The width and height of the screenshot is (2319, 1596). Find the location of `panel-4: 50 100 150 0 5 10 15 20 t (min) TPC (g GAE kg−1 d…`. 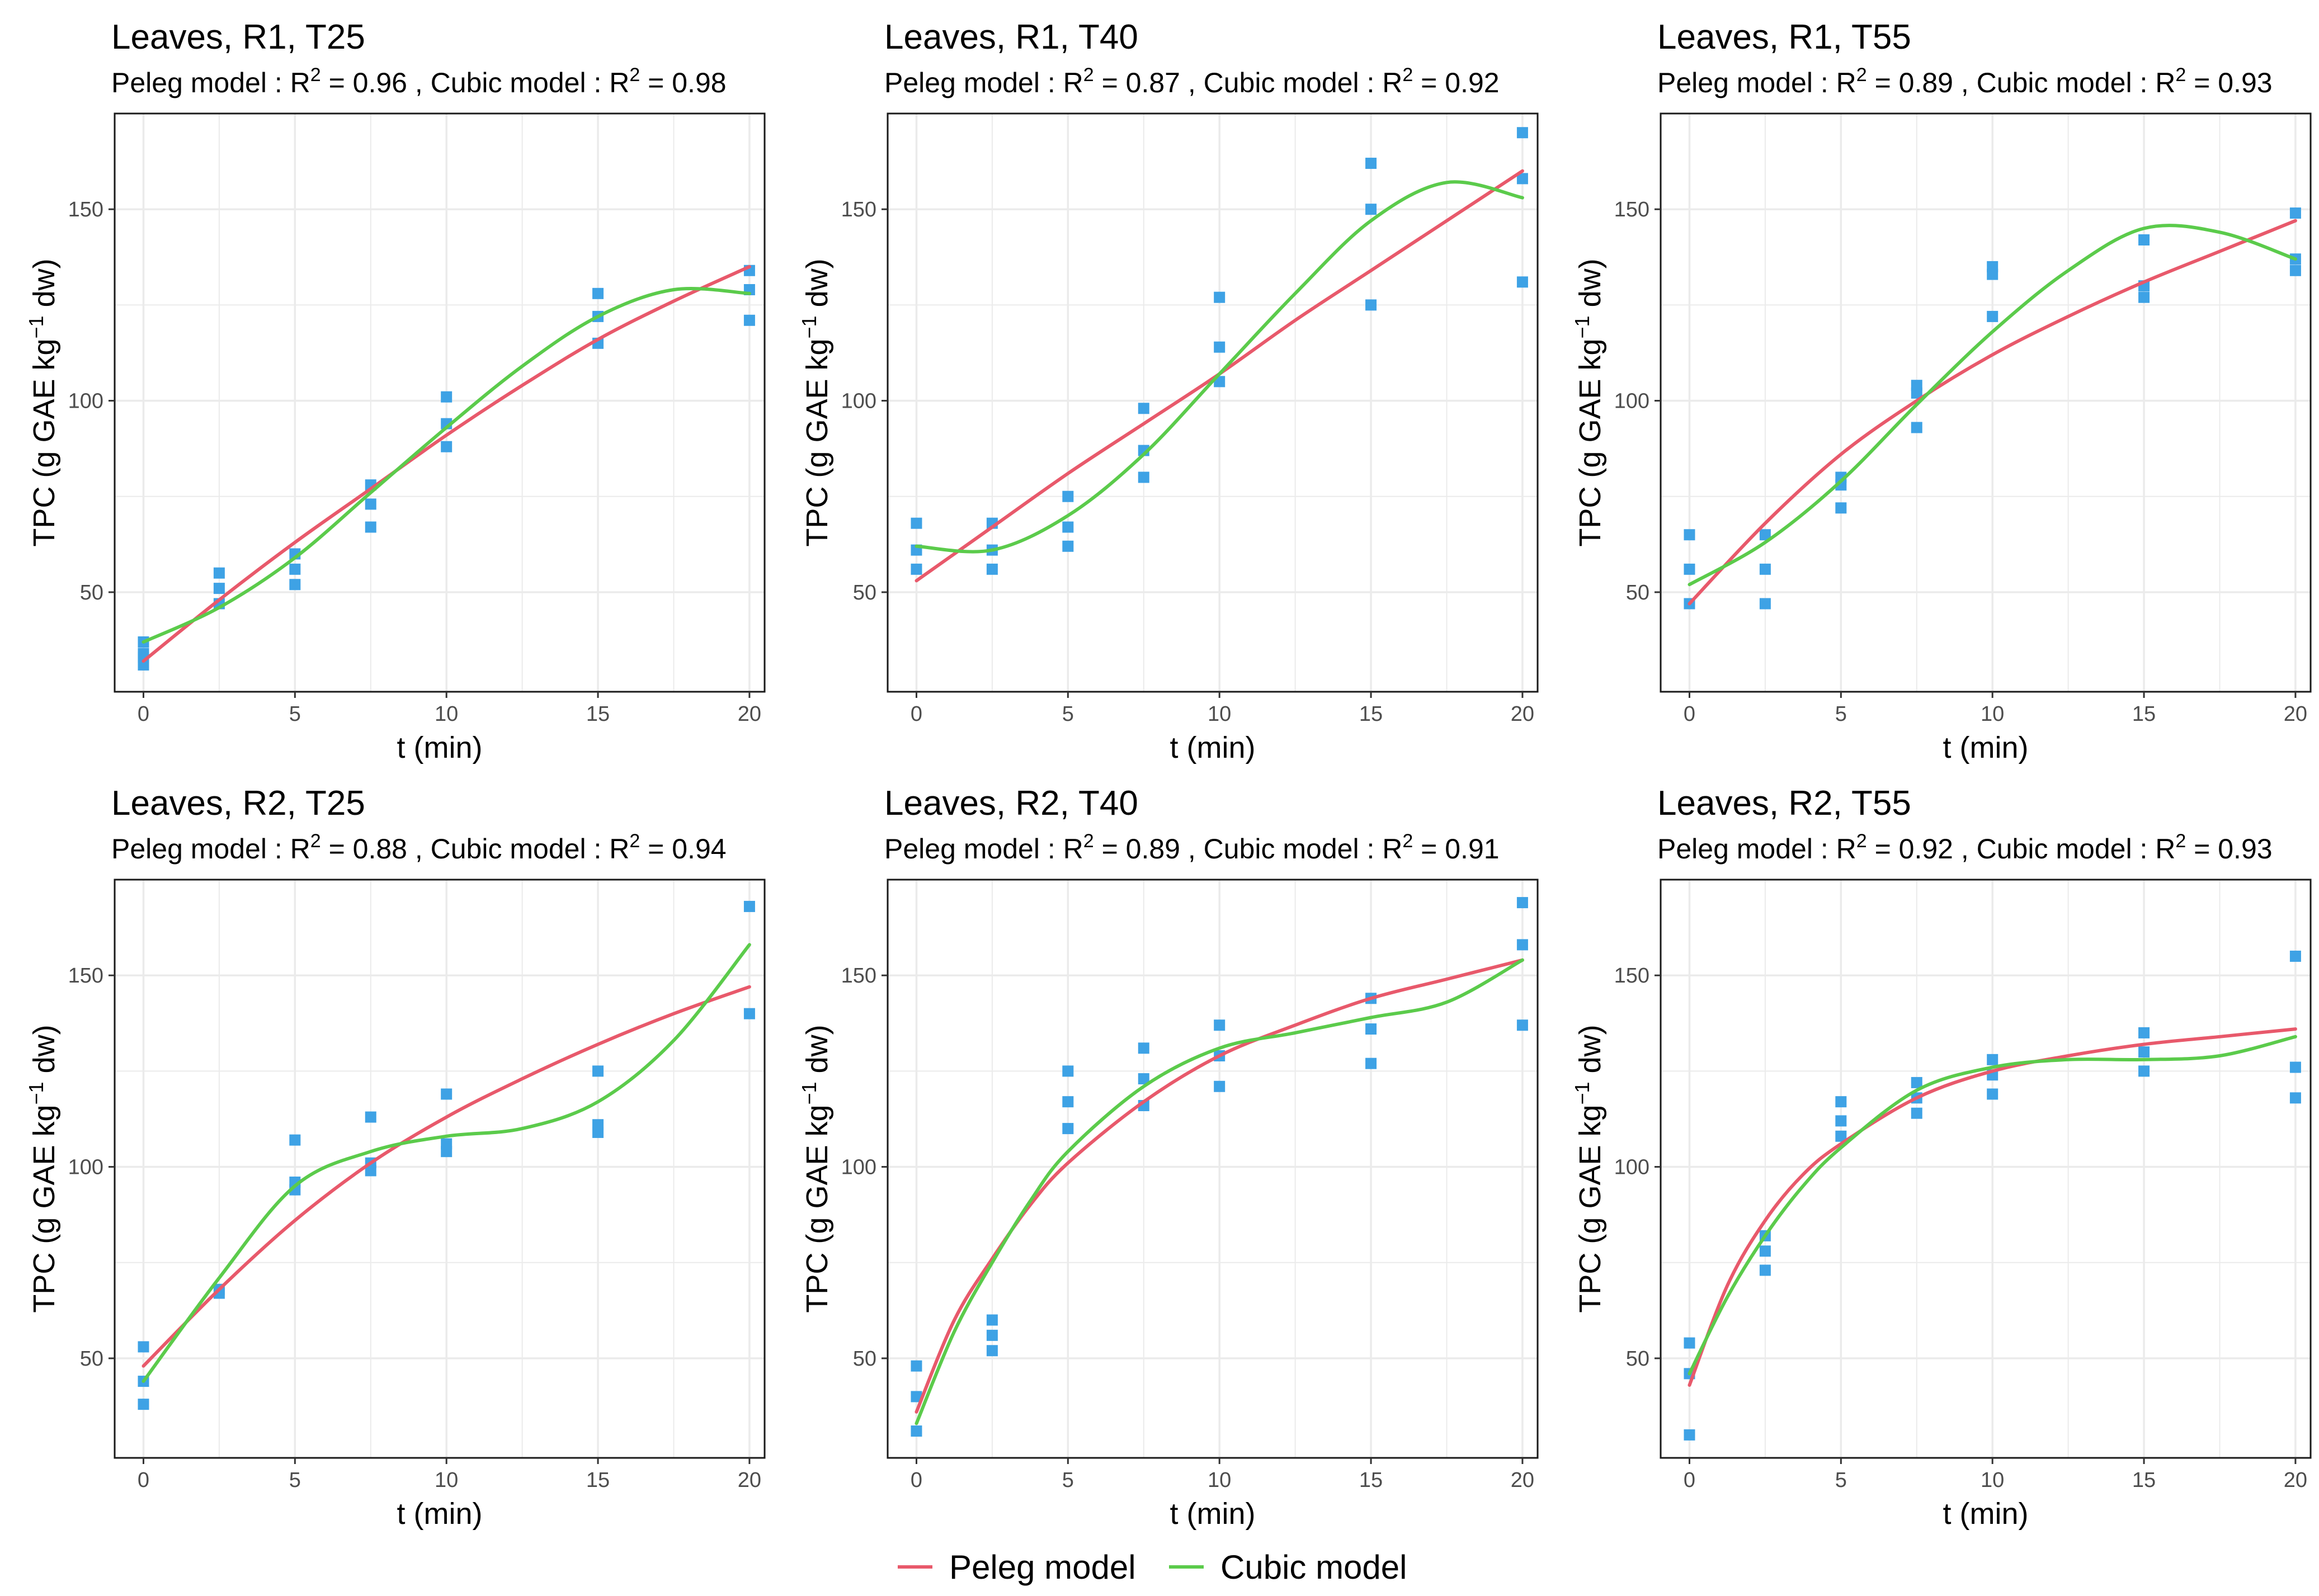

panel-4: 50 100 150 0 5 10 15 20 t (min) TPC (g GAE kg−1 d… is located at coordinates (396, 1157).